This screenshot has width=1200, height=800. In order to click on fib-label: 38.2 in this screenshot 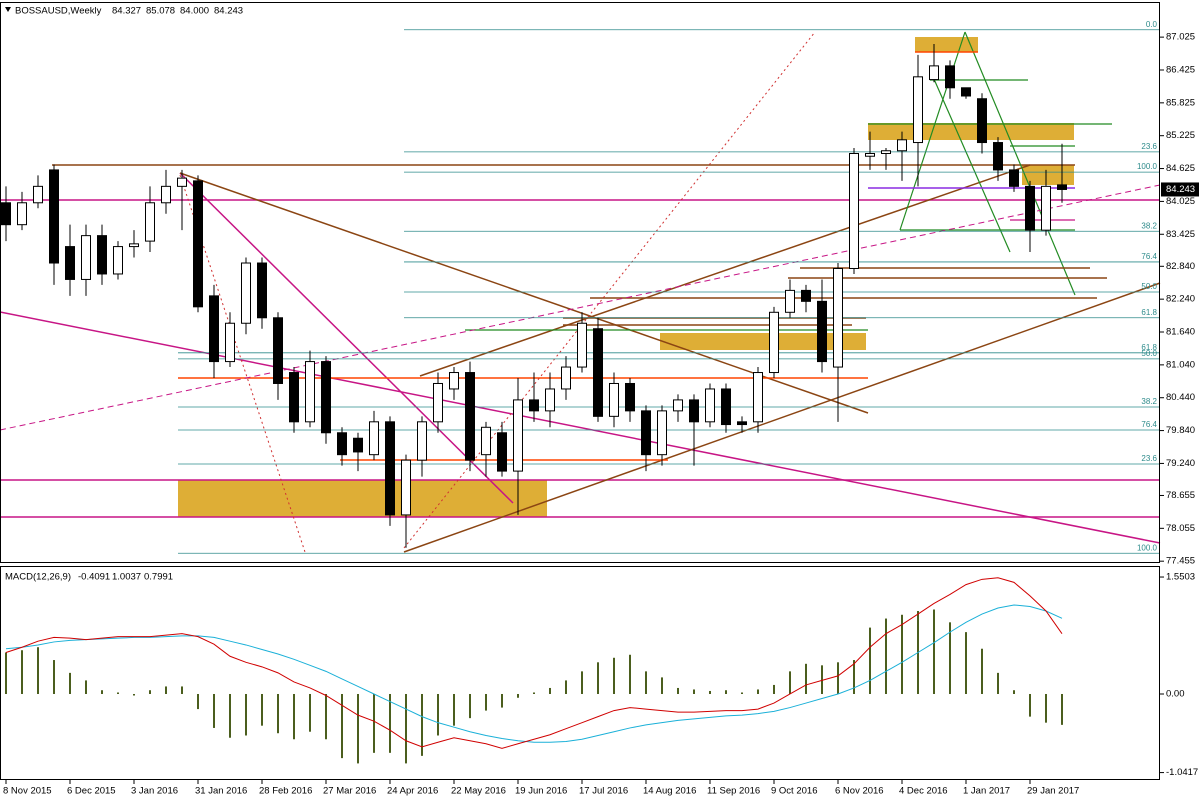, I will do `click(1149, 401)`.